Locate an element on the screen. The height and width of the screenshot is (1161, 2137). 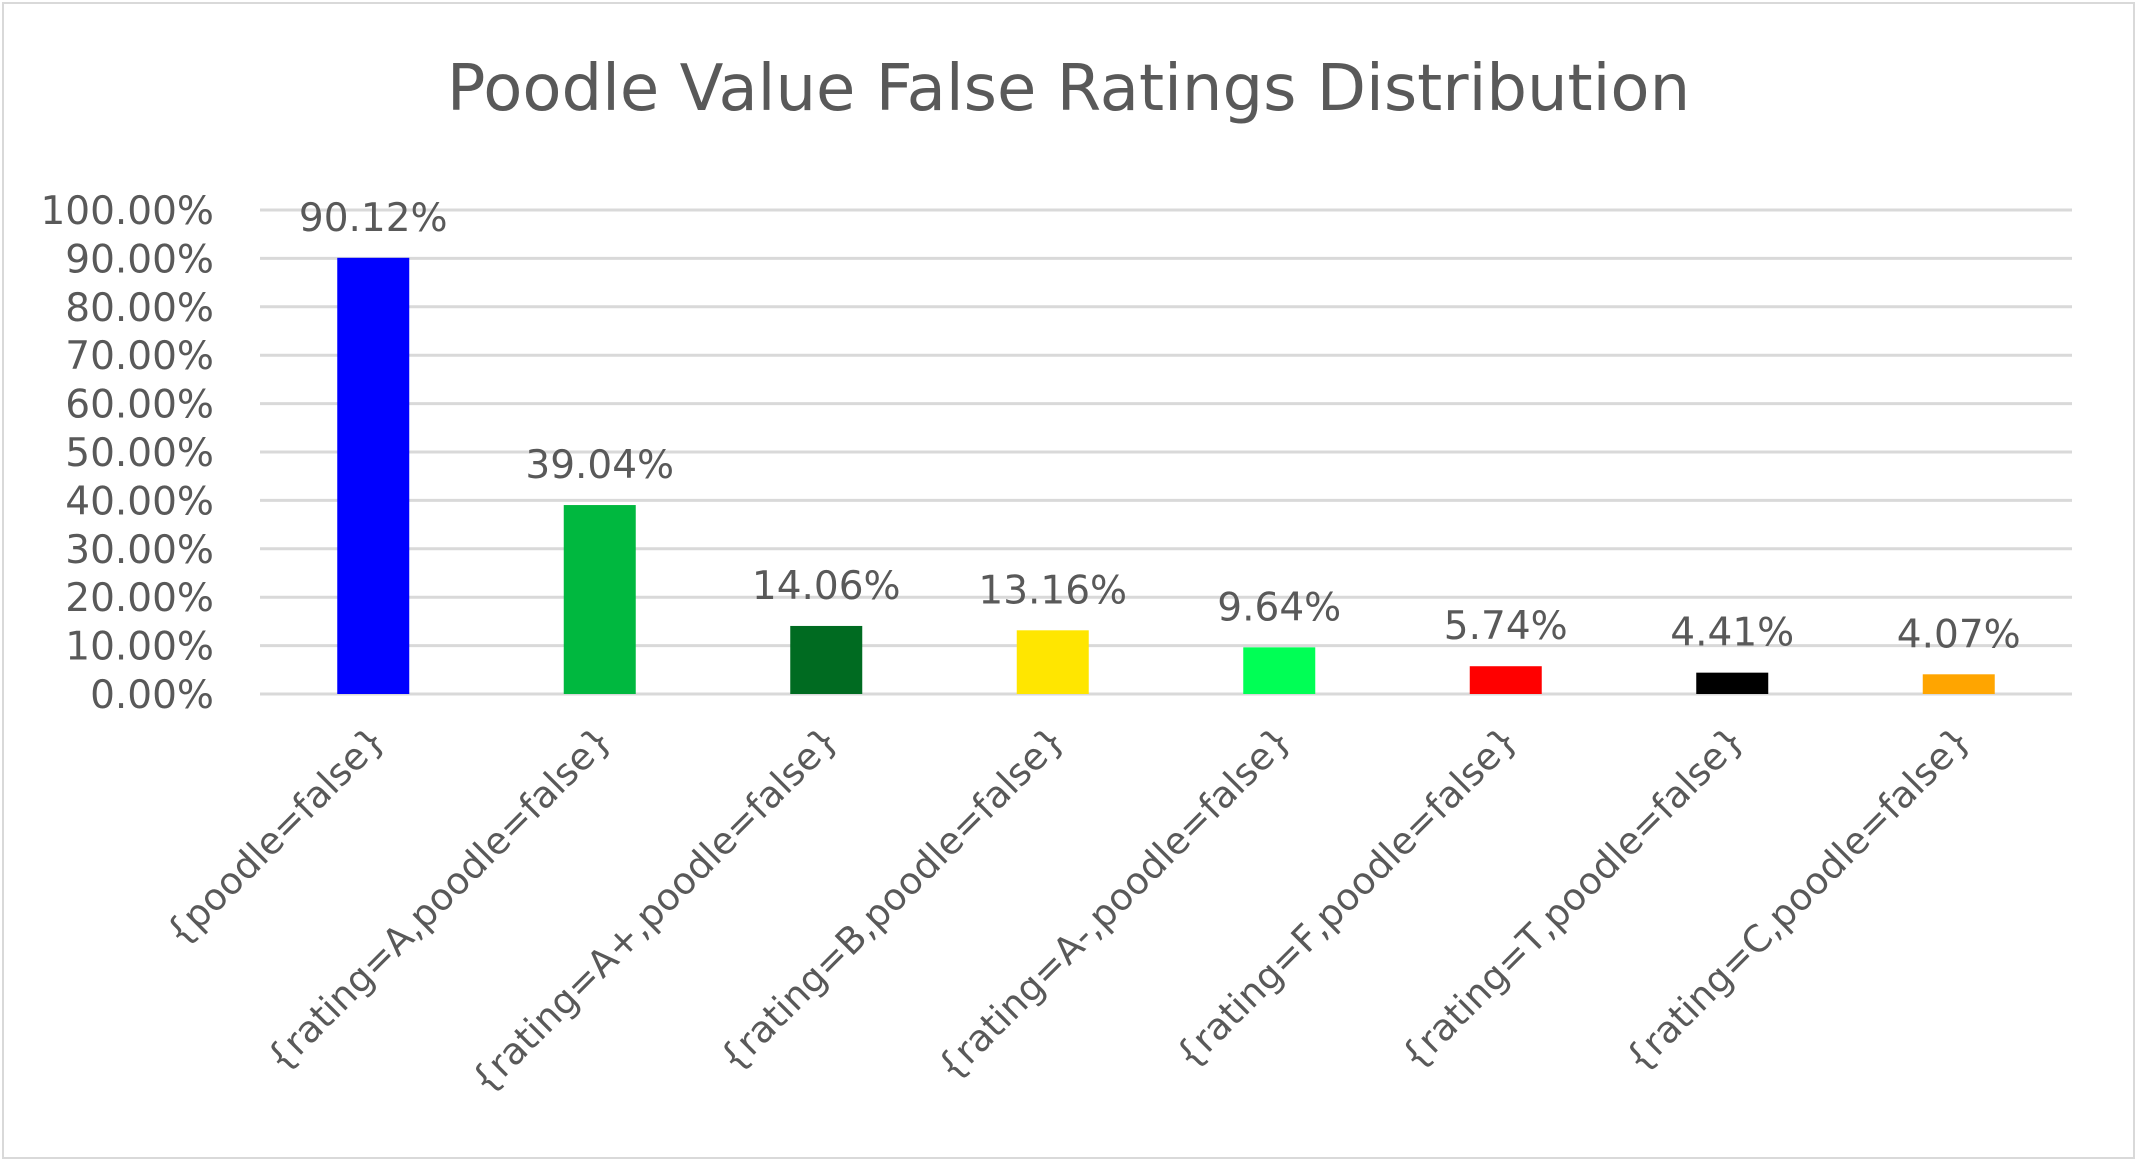
y-tick-label: 90.00% is located at coordinates (139, 259).